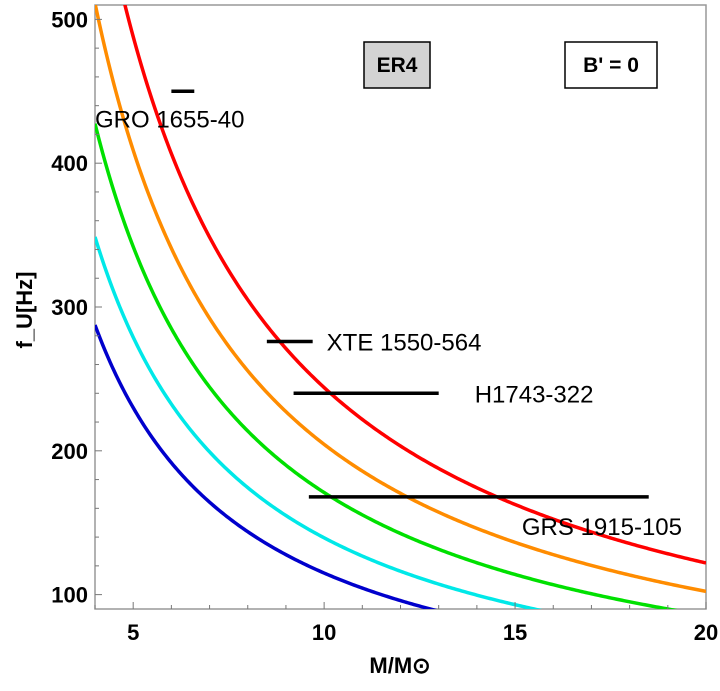 The height and width of the screenshot is (691, 720). I want to click on y-tick-label: 300, so click(69, 307).